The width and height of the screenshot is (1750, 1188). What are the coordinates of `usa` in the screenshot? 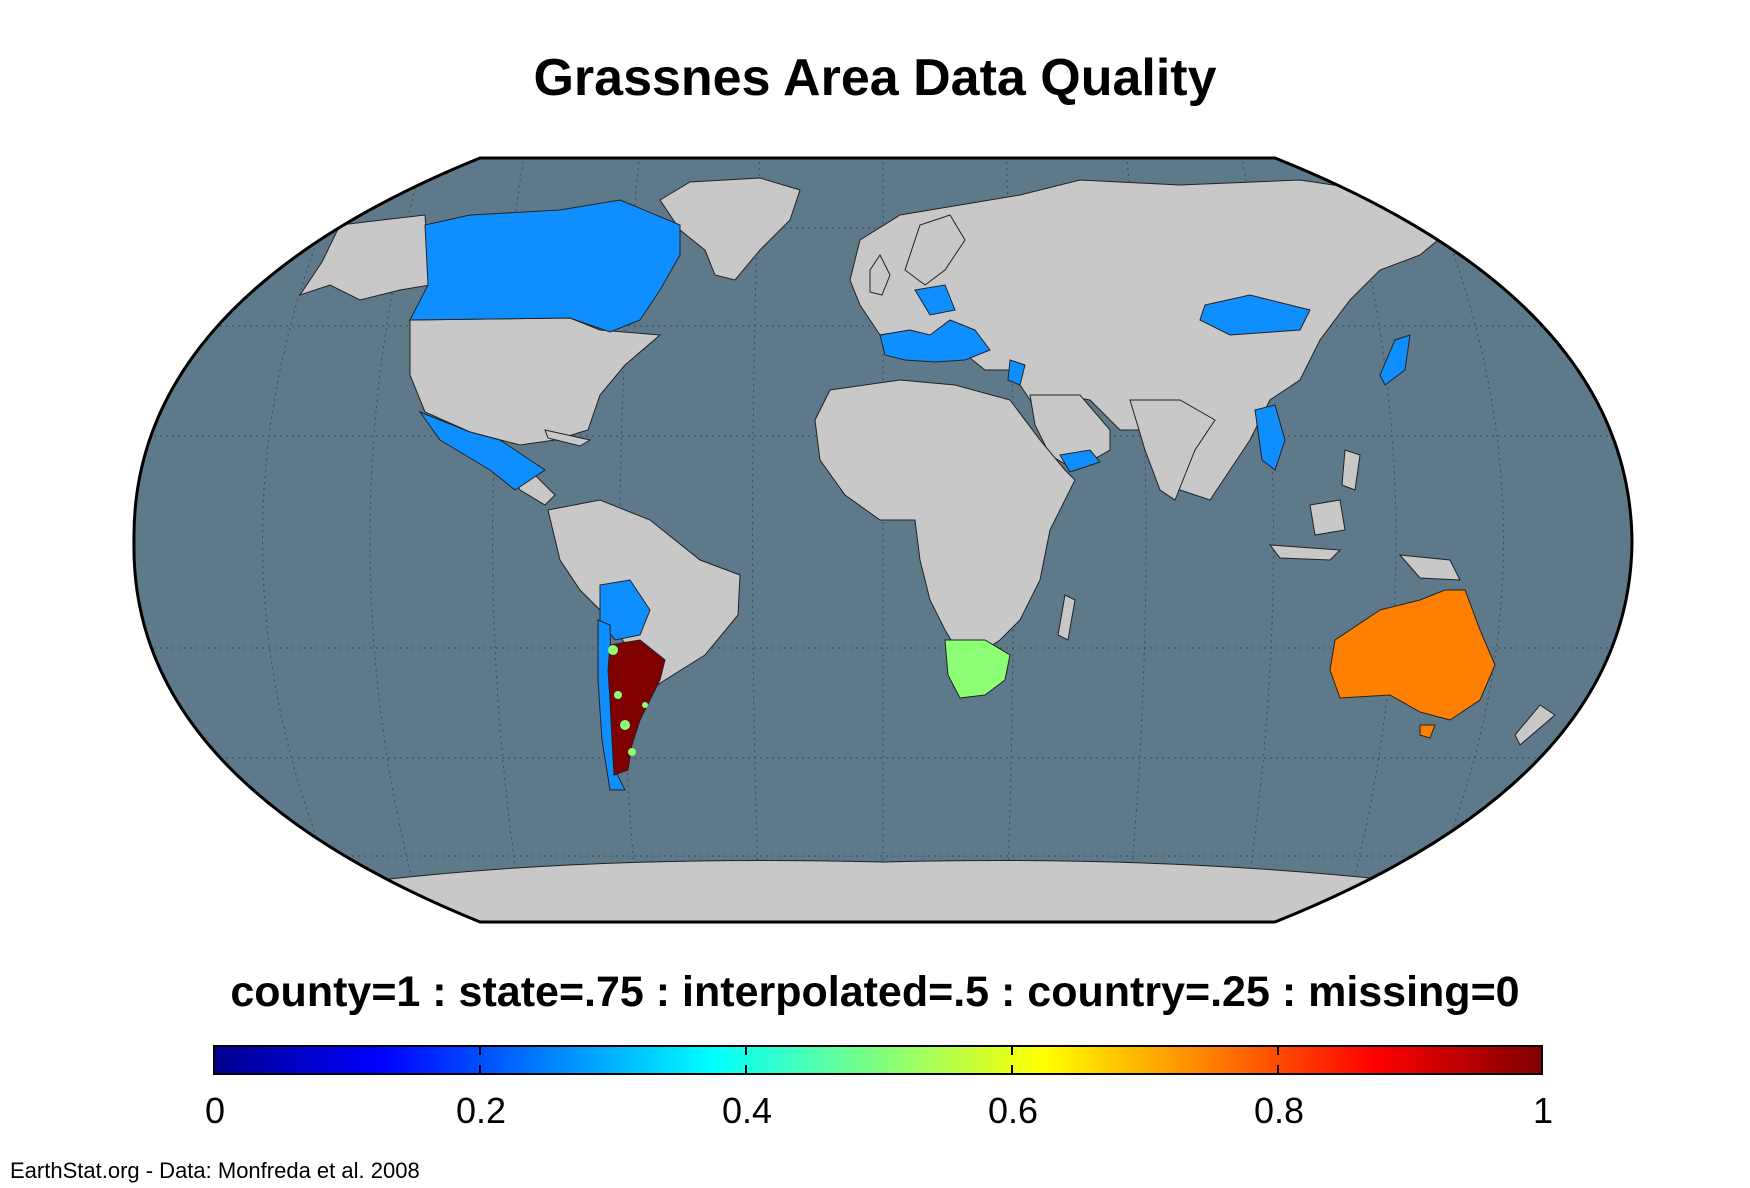 It's located at (535, 381).